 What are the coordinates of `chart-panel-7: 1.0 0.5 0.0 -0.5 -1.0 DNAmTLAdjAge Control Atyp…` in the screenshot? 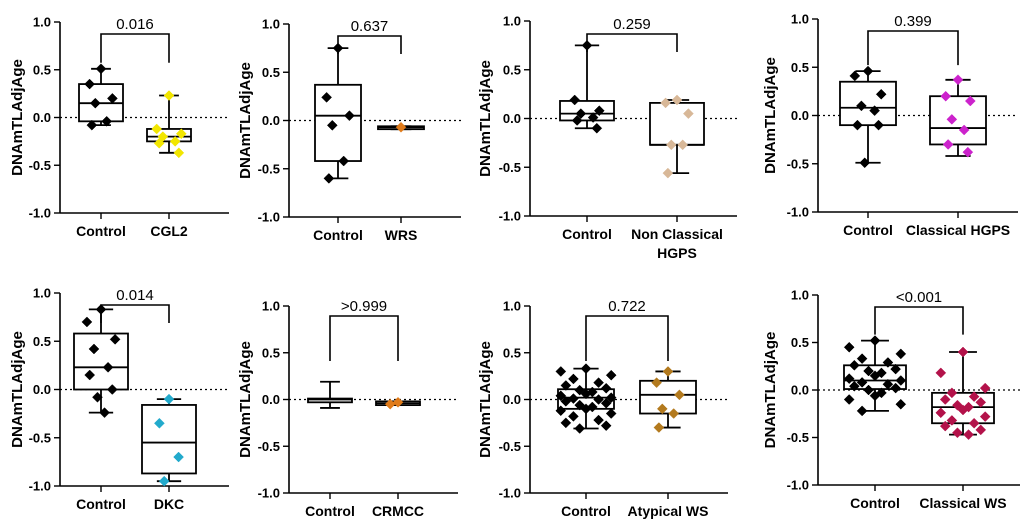 It's located at (602, 408).